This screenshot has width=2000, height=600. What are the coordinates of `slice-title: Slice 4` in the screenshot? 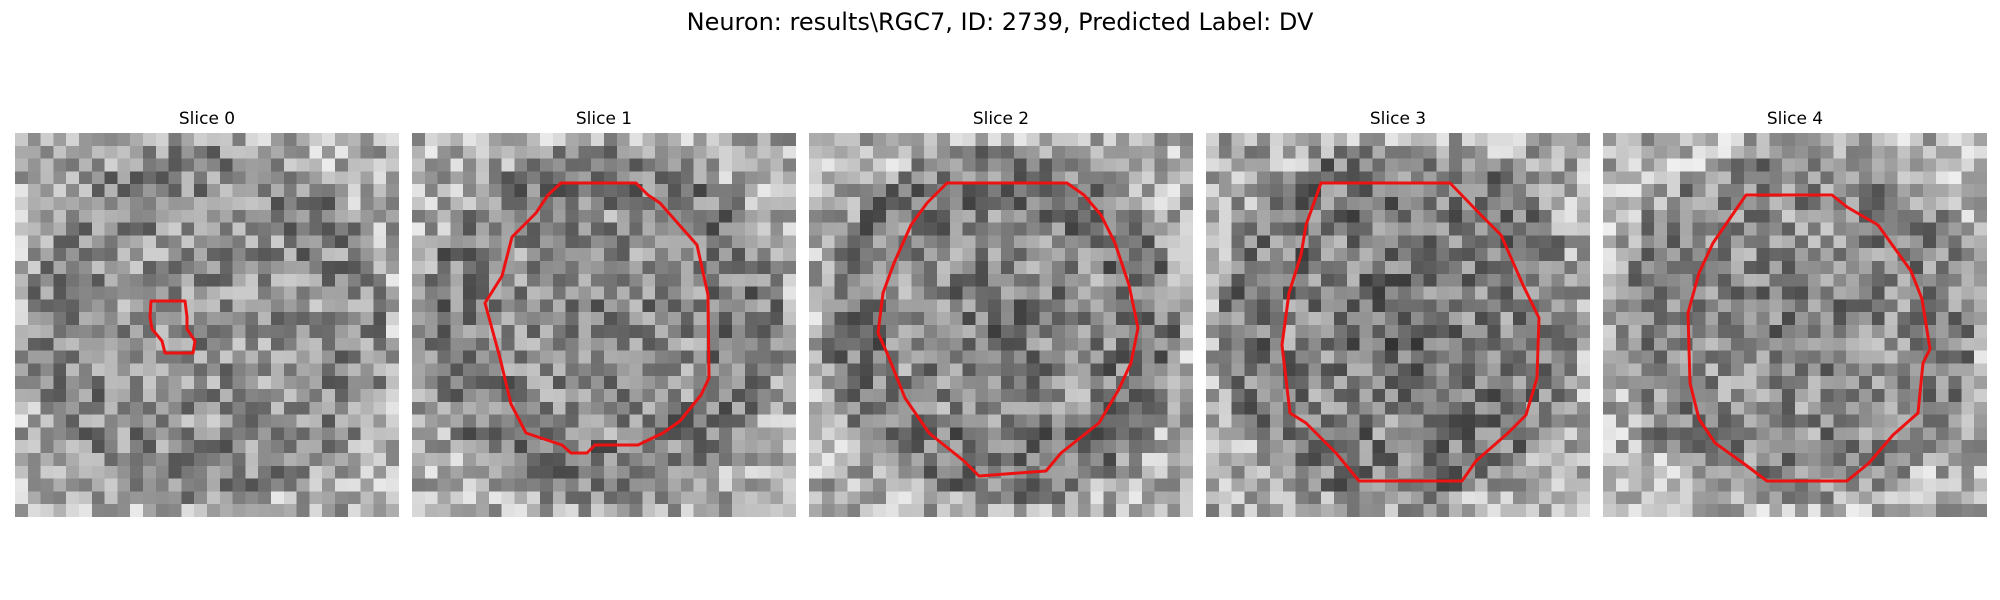 It's located at (1795, 119).